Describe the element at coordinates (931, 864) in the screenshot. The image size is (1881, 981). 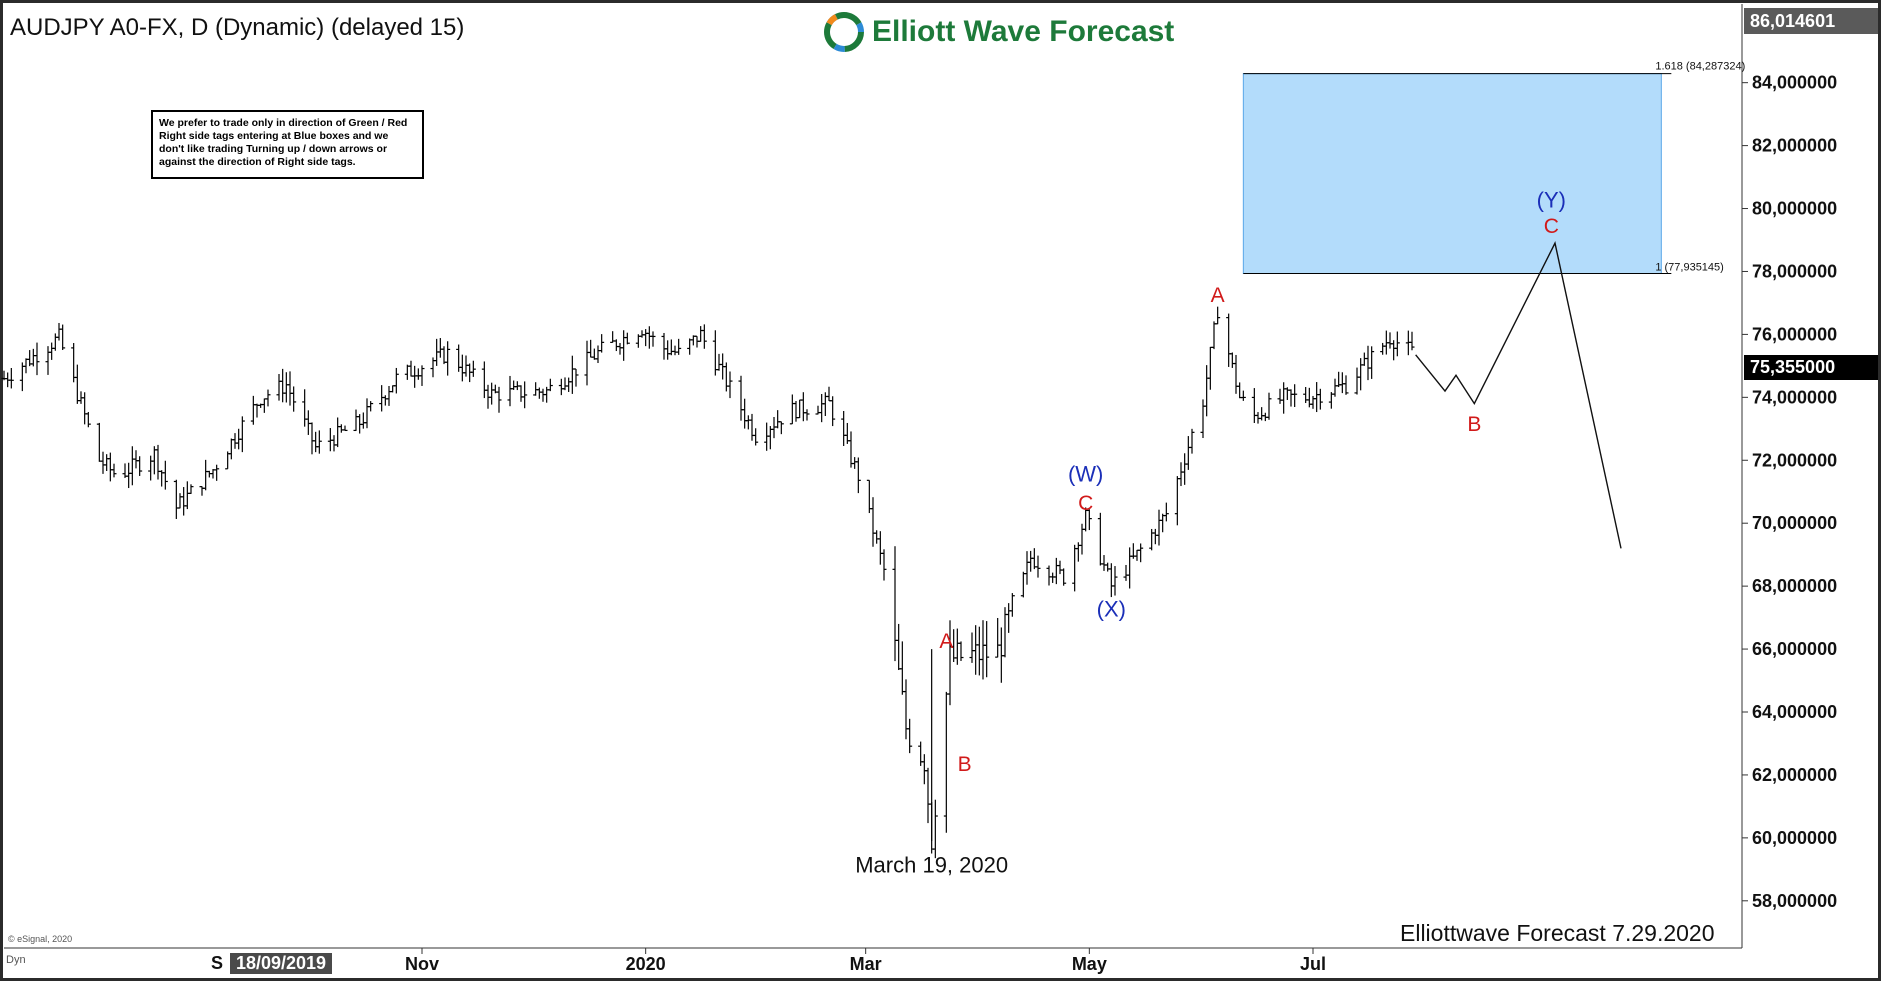
I see `annotation-label: March 19, 2020` at that location.